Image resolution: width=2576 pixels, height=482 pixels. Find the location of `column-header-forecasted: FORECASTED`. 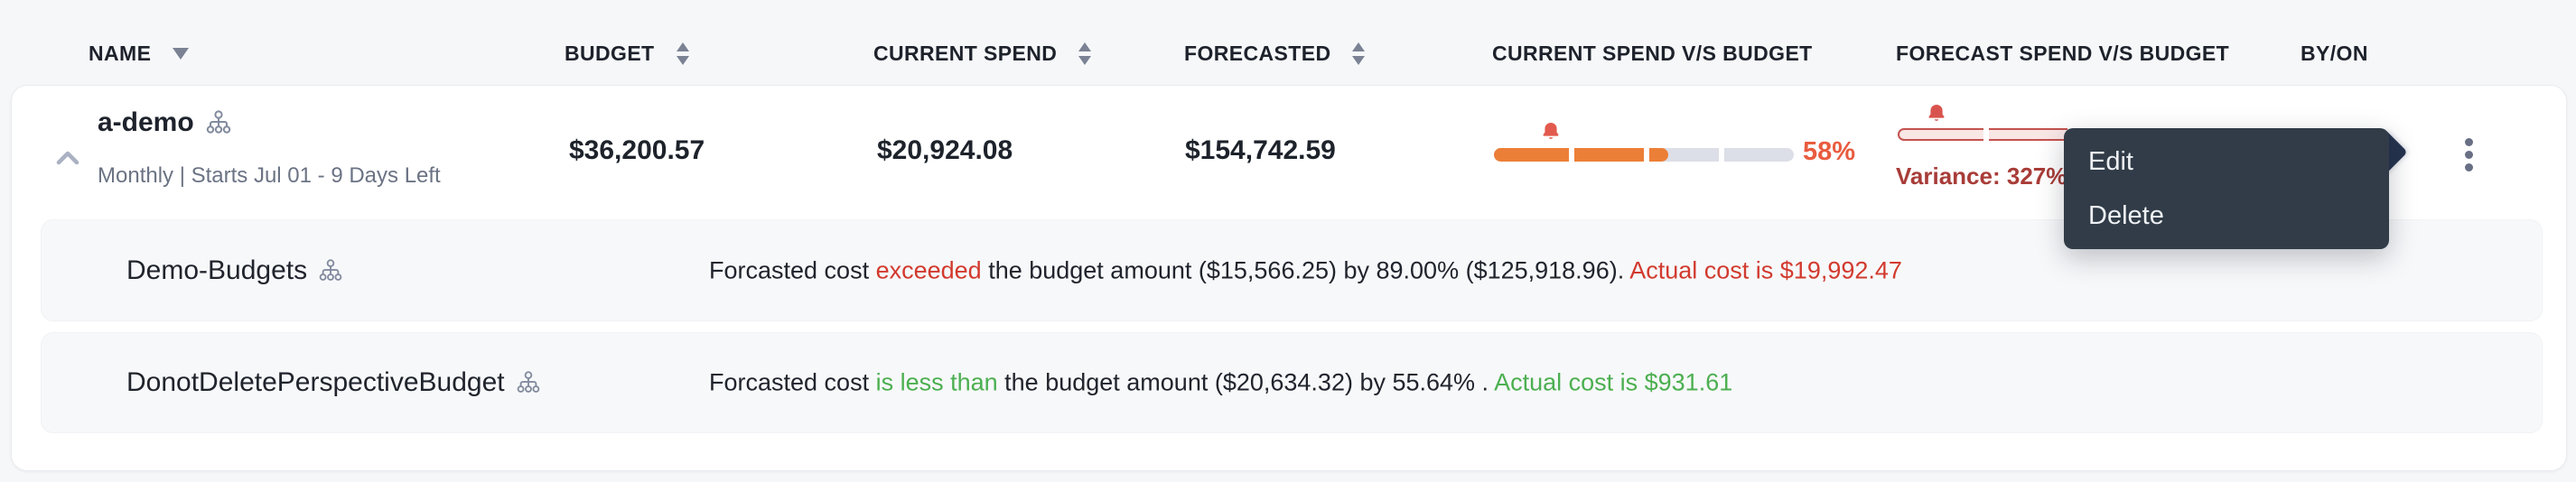

column-header-forecasted: FORECASTED is located at coordinates (1275, 54).